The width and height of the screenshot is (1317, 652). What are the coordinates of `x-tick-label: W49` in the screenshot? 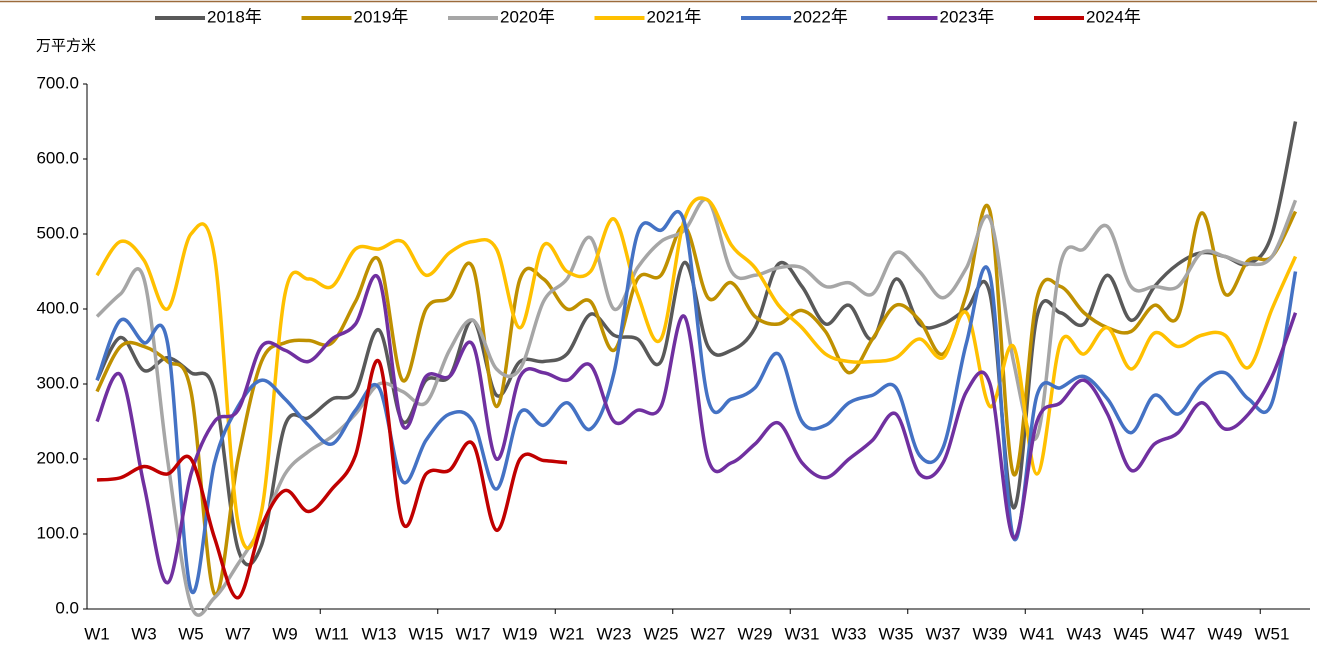 It's located at (1225, 633).